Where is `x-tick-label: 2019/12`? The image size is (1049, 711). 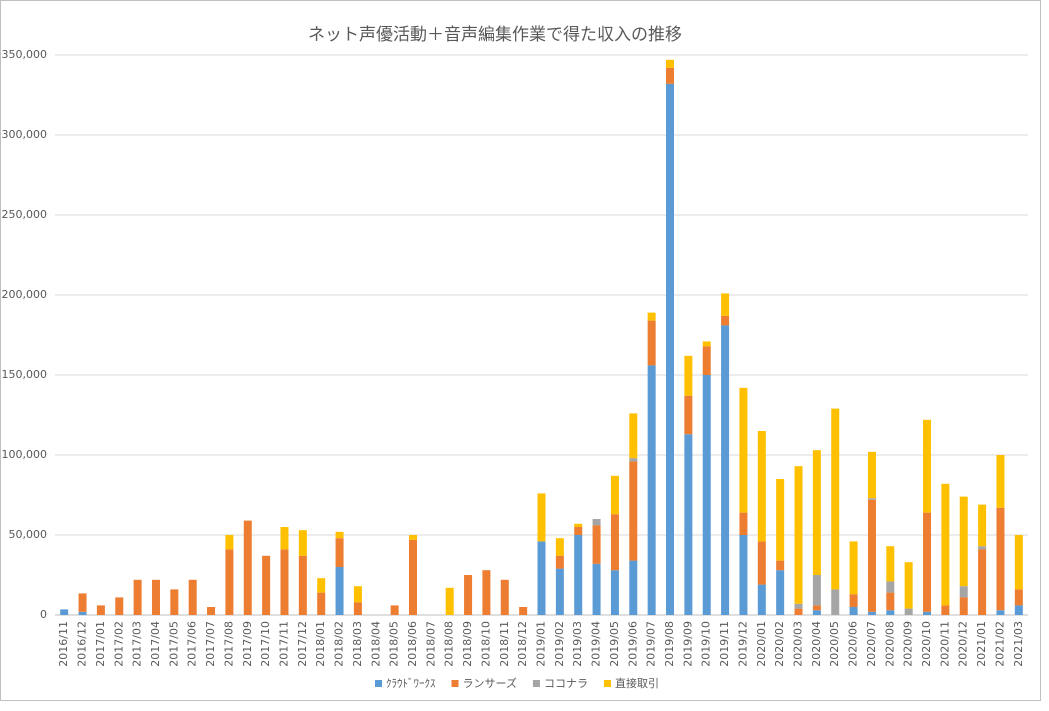
x-tick-label: 2019/12 is located at coordinates (742, 644).